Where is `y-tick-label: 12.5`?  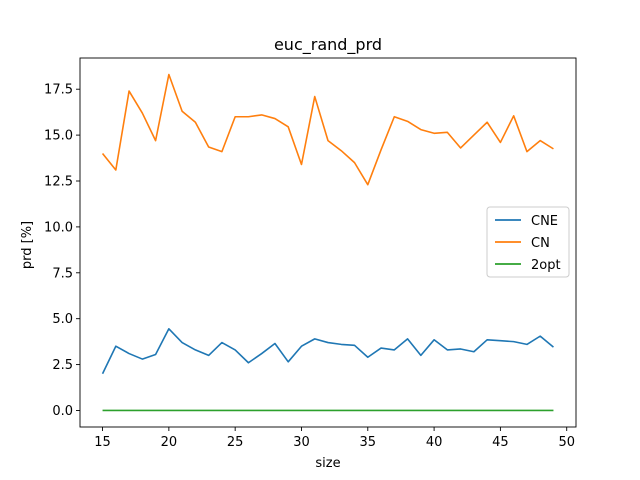 y-tick-label: 12.5 is located at coordinates (58, 182).